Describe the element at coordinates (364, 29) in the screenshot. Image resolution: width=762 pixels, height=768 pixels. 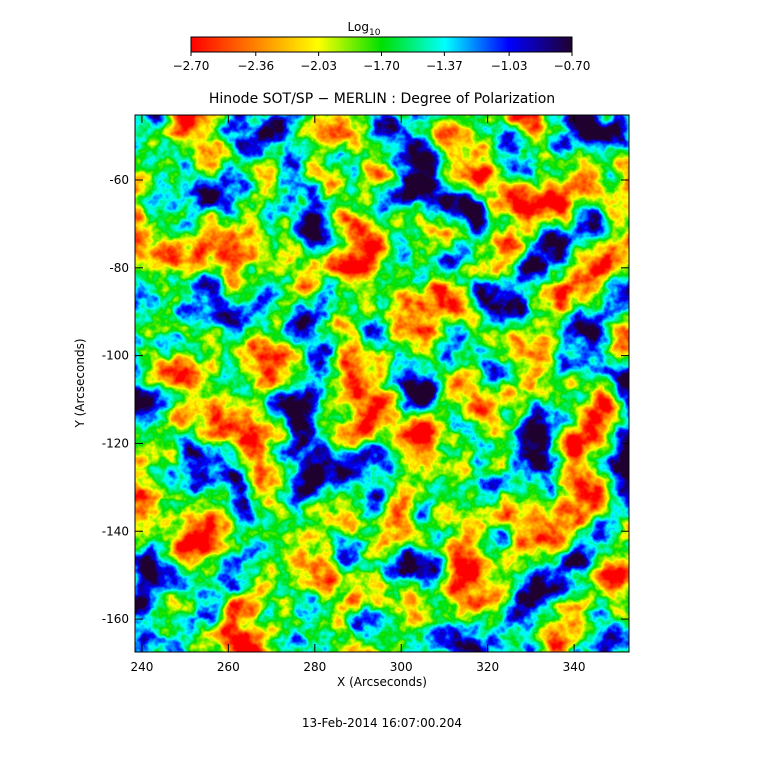
I see `colorbar-label: Log10` at that location.